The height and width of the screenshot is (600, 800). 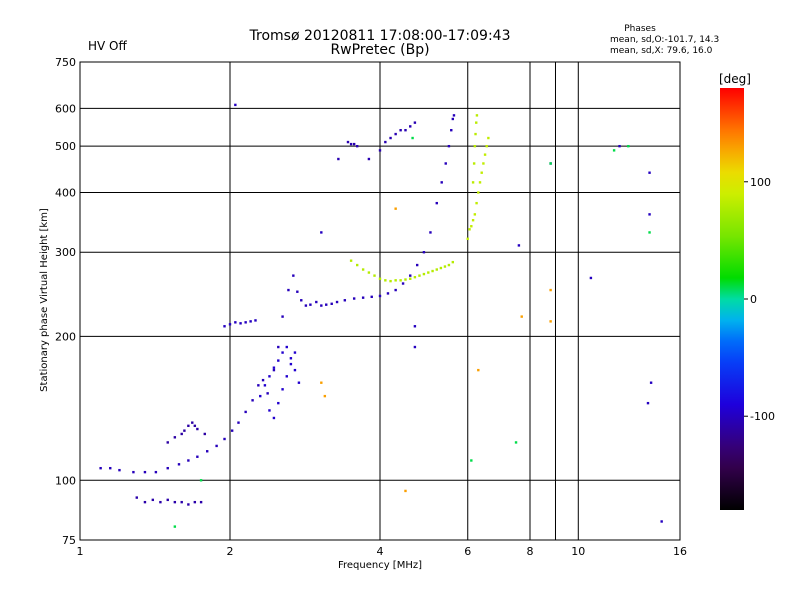 What do you see at coordinates (680, 551) in the screenshot?
I see `x-tick-label: 16` at bounding box center [680, 551].